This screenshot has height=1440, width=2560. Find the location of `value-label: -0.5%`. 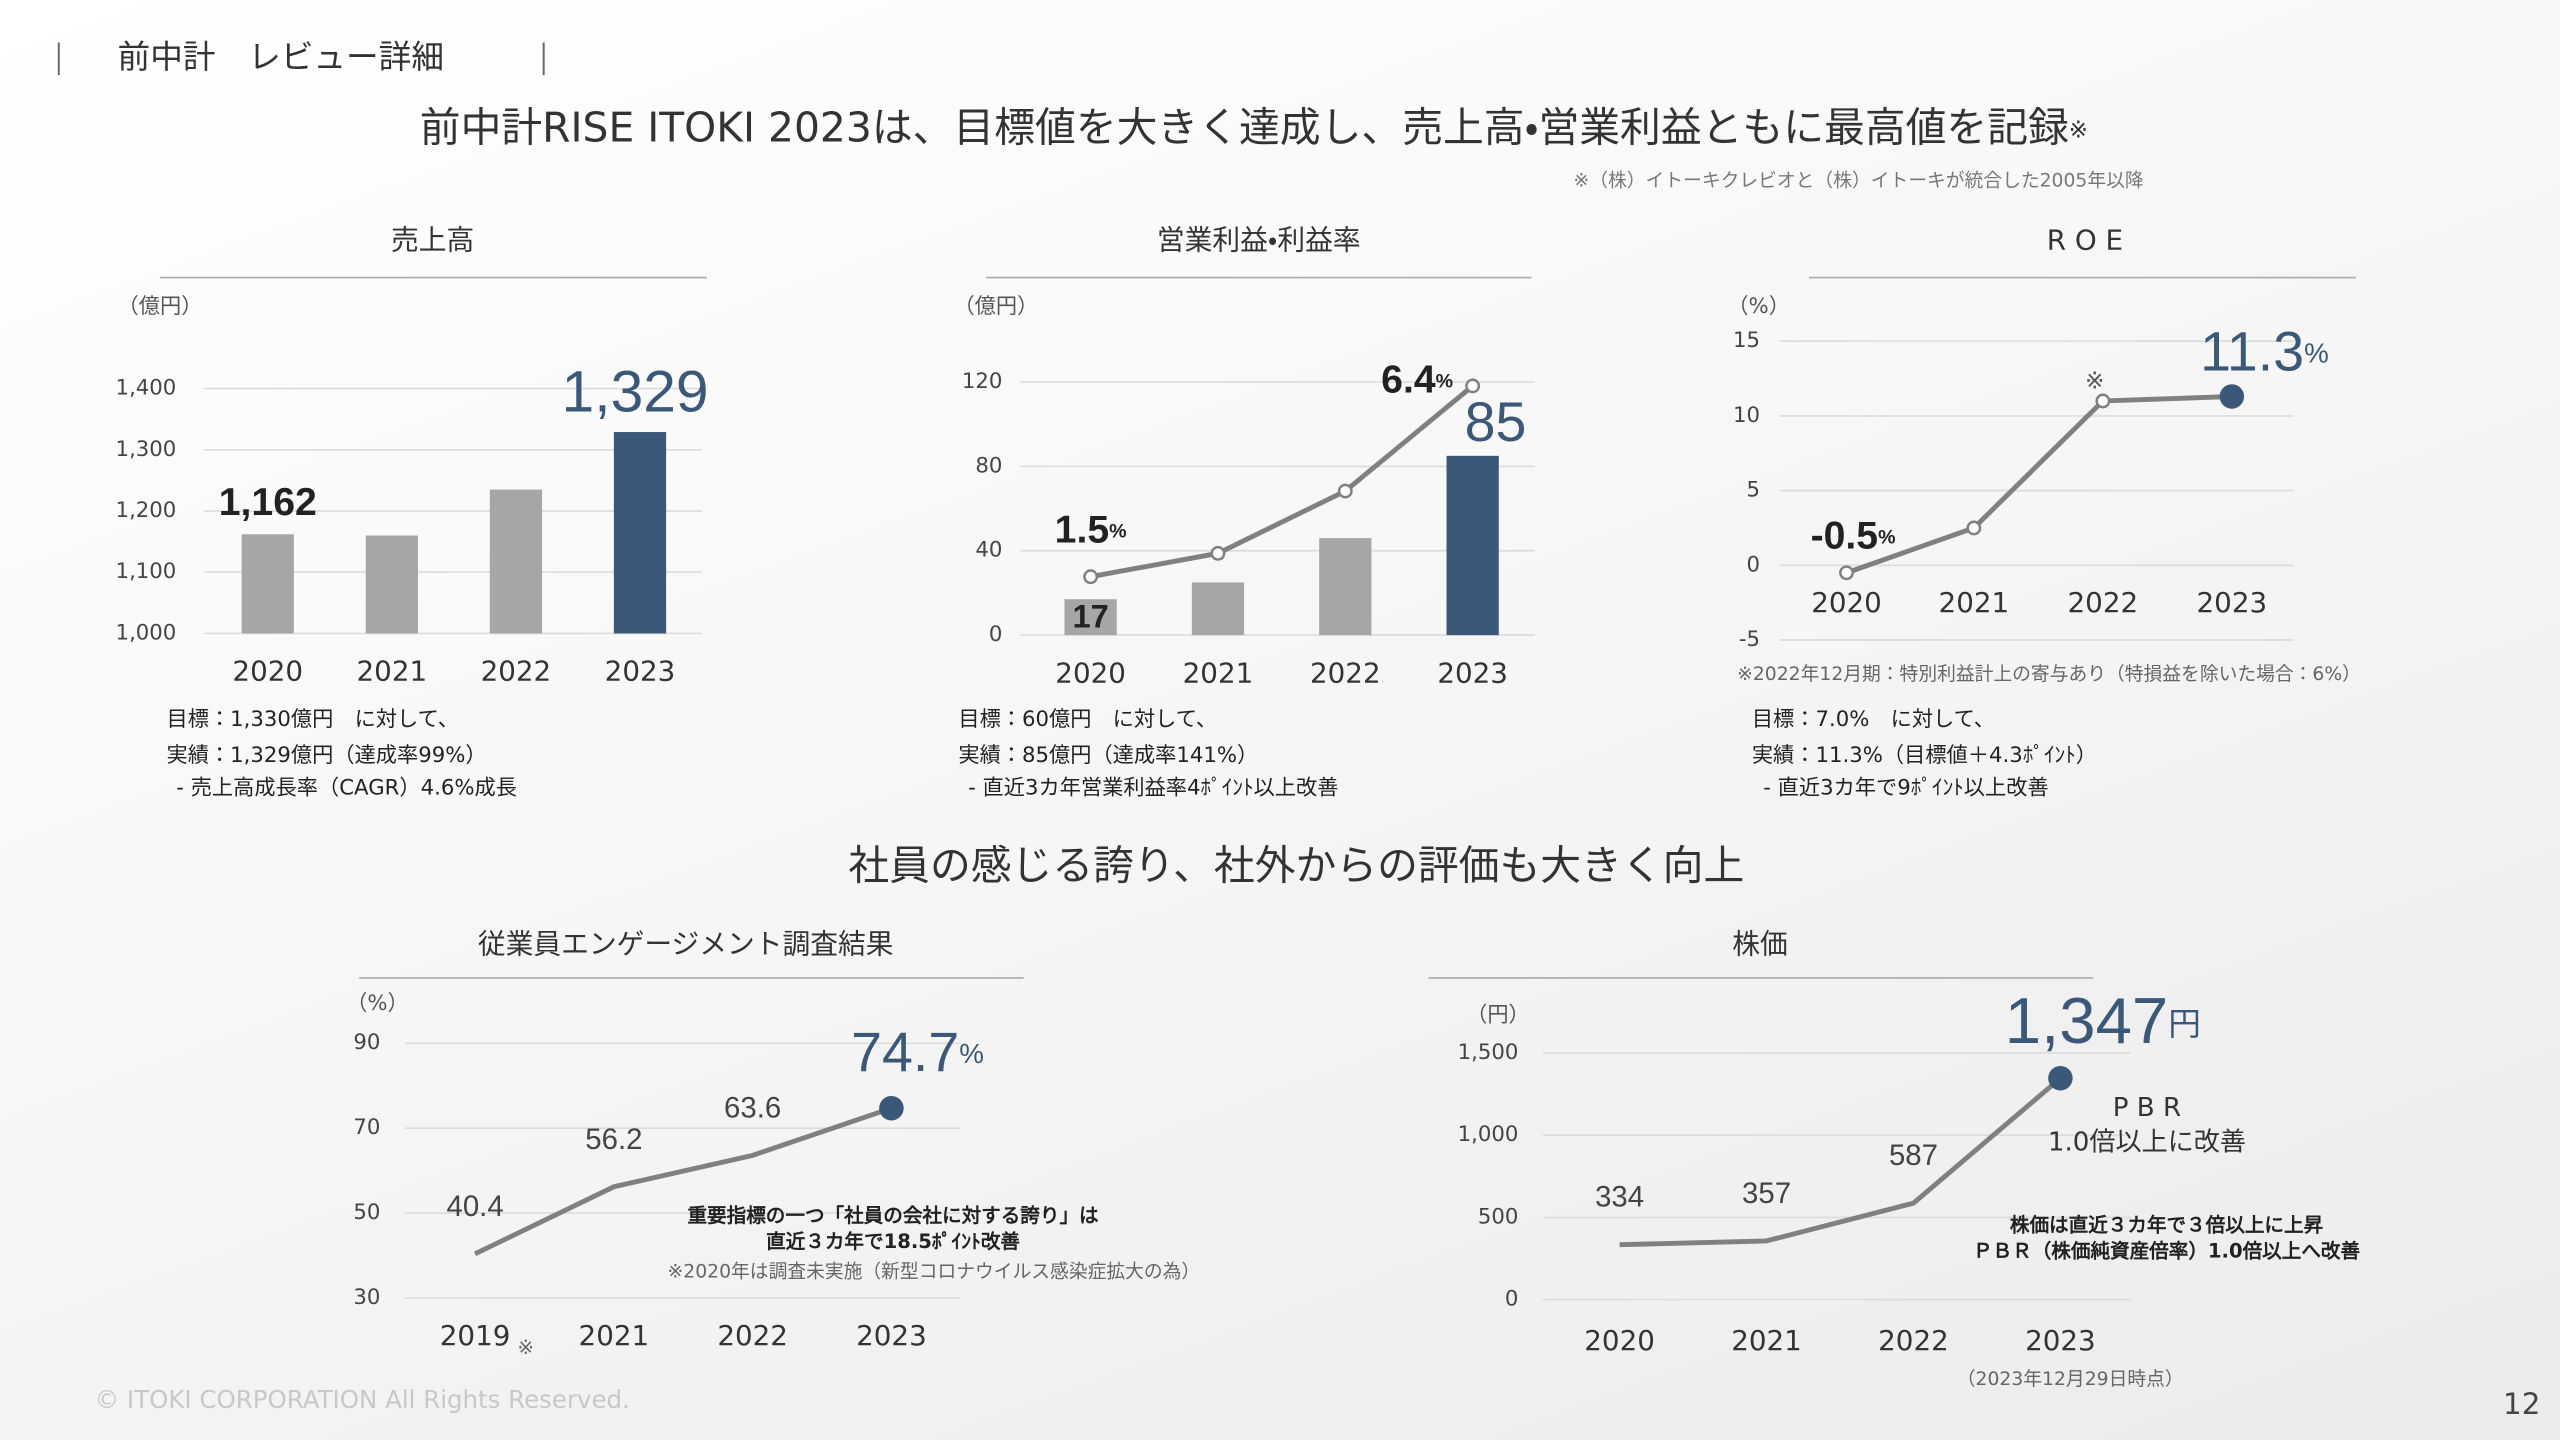

value-label: -0.5% is located at coordinates (1853, 536).